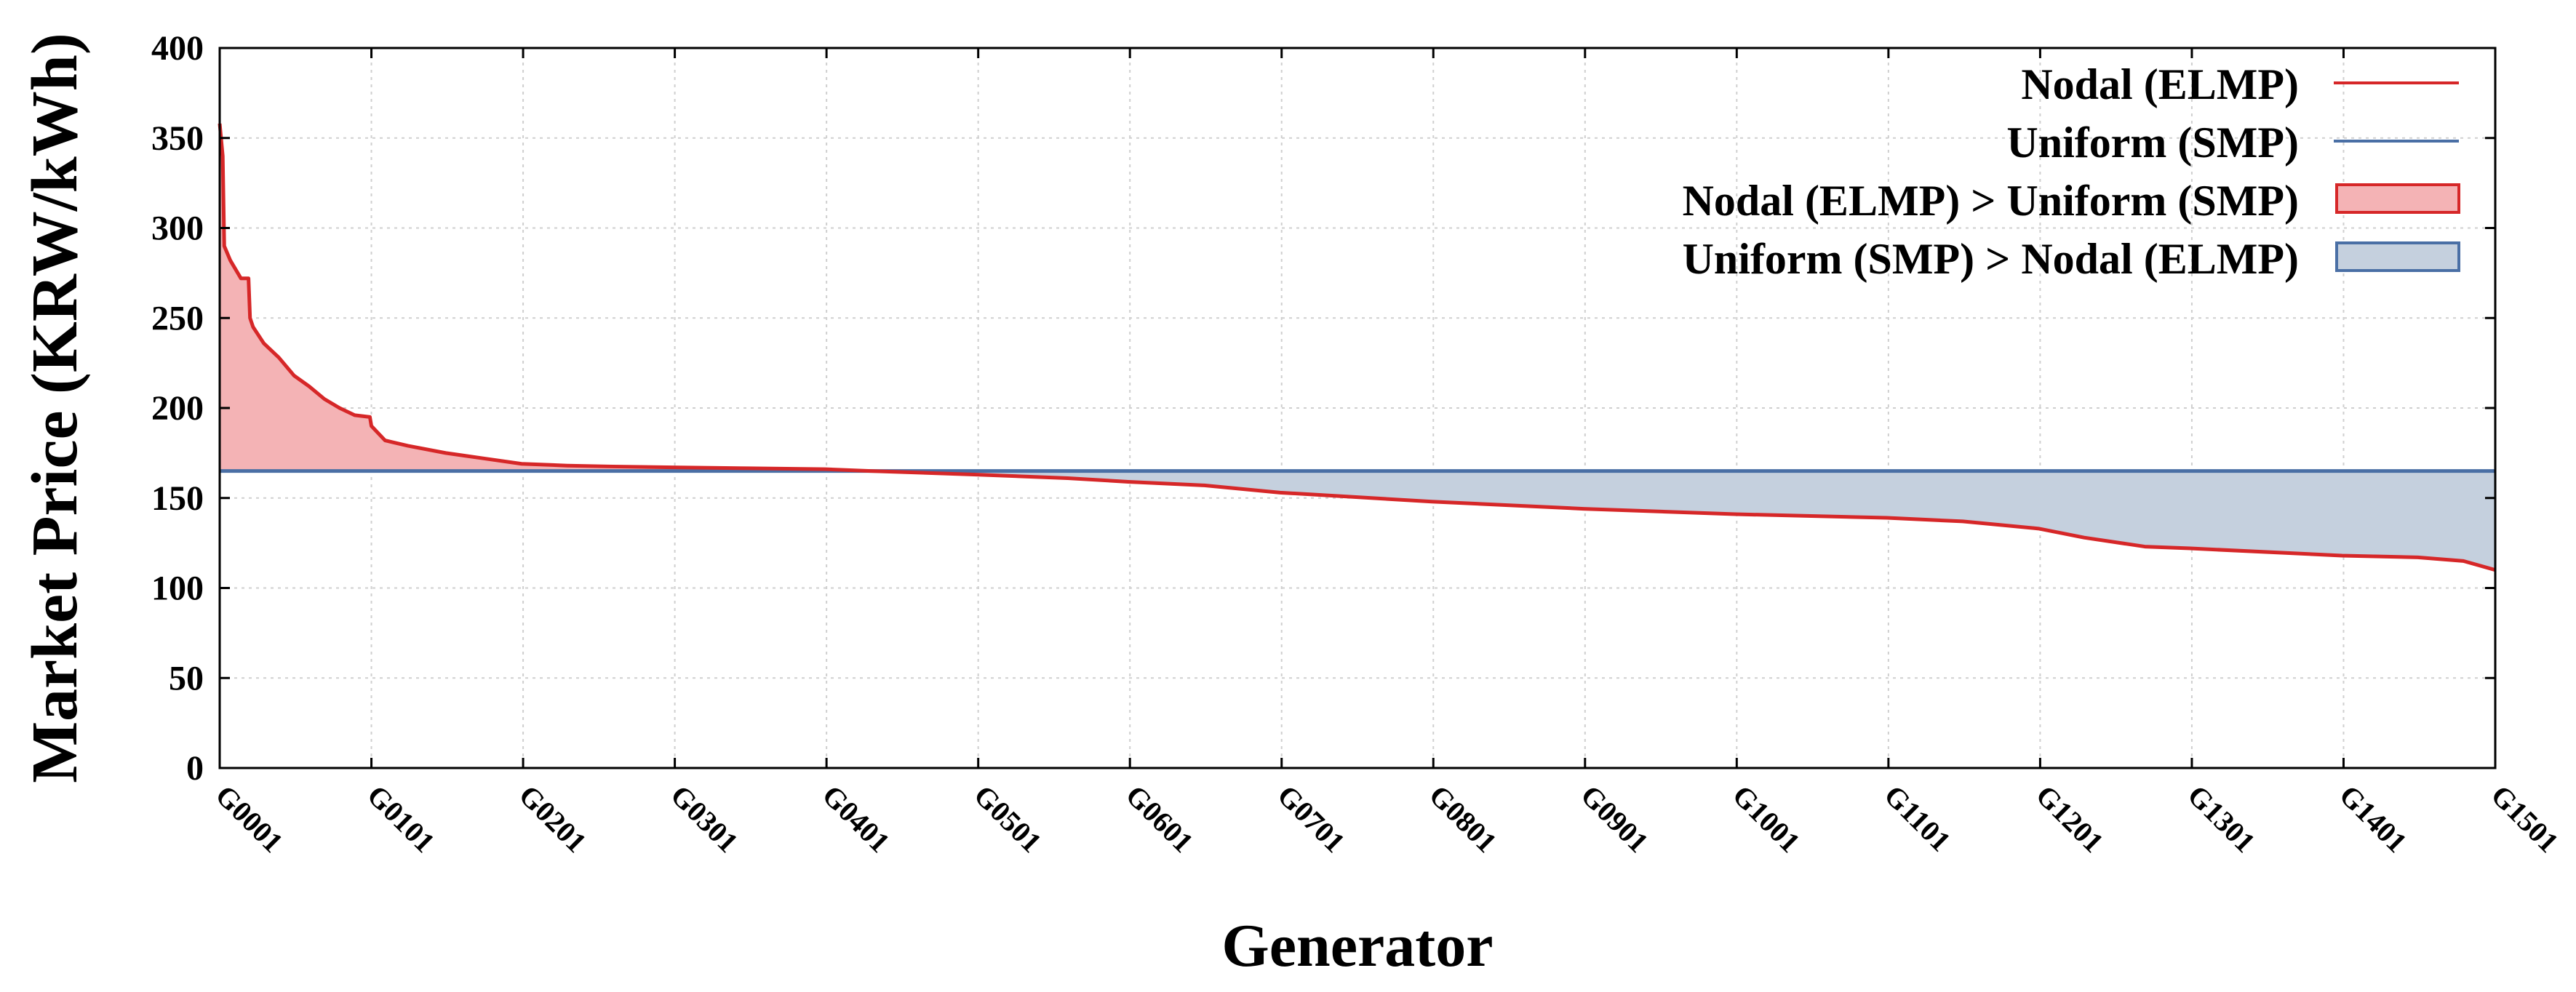  I want to click on y-tick-label: 200, so click(177, 408).